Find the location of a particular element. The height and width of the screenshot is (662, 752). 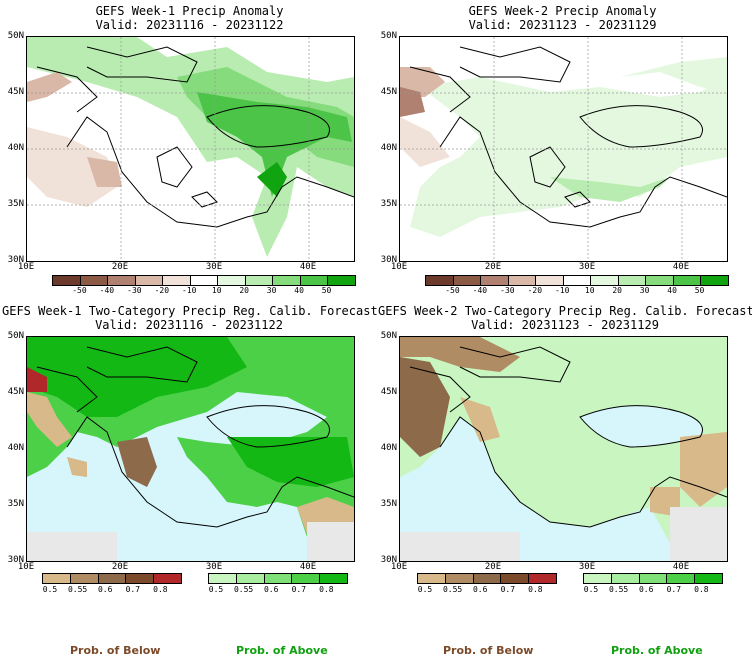

panel1-title: GEFS Week-1 Precip Anomaly is located at coordinates (189, 11).